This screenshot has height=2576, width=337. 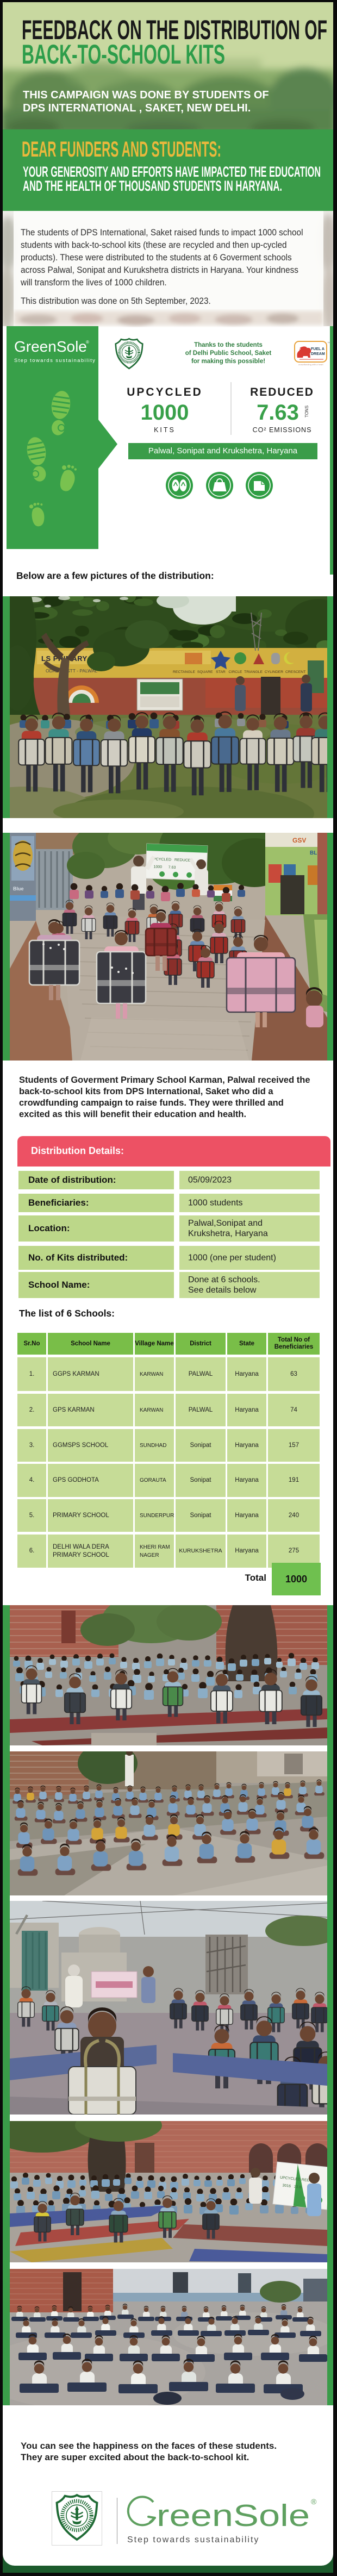 I want to click on svg-text: FUEL A, so click(x=317, y=349).